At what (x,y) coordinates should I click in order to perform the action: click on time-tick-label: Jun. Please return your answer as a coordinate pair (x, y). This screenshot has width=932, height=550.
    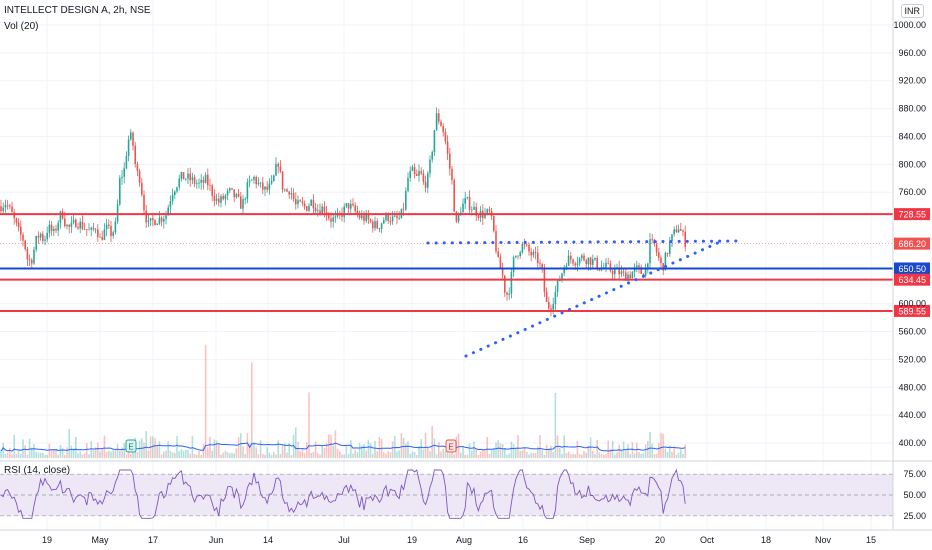
    Looking at the image, I should click on (216, 540).